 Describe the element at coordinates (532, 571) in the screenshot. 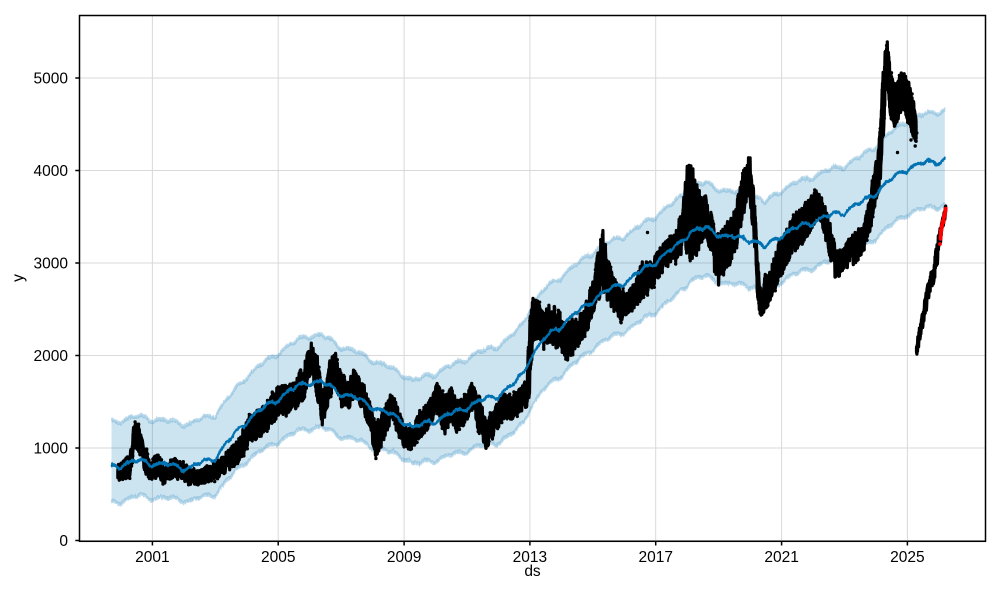

I see `svg-text: ds` at that location.